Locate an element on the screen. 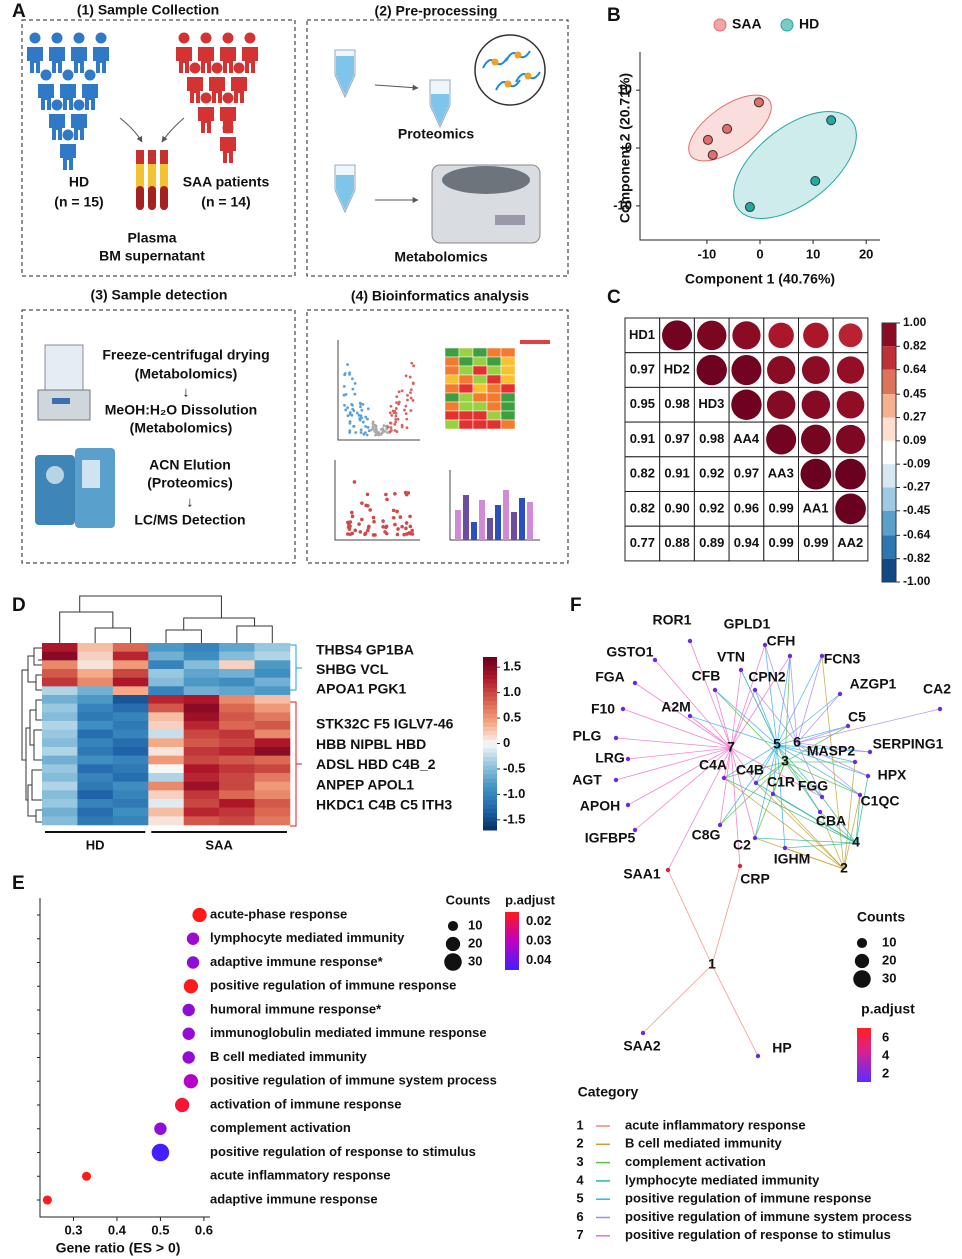  gene-label: C1R is located at coordinates (781, 782).